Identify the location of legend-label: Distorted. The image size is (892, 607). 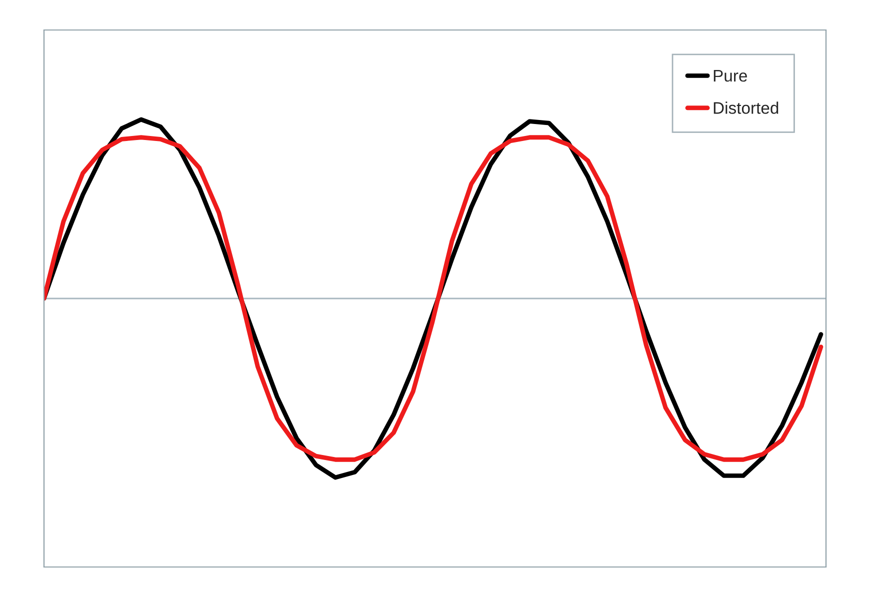
(746, 108).